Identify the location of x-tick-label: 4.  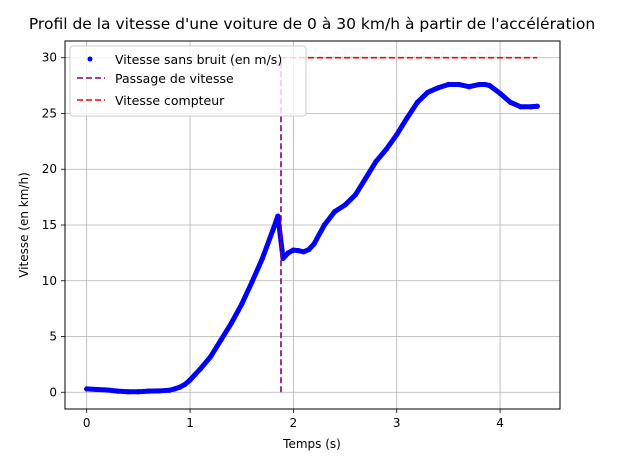
(500, 423).